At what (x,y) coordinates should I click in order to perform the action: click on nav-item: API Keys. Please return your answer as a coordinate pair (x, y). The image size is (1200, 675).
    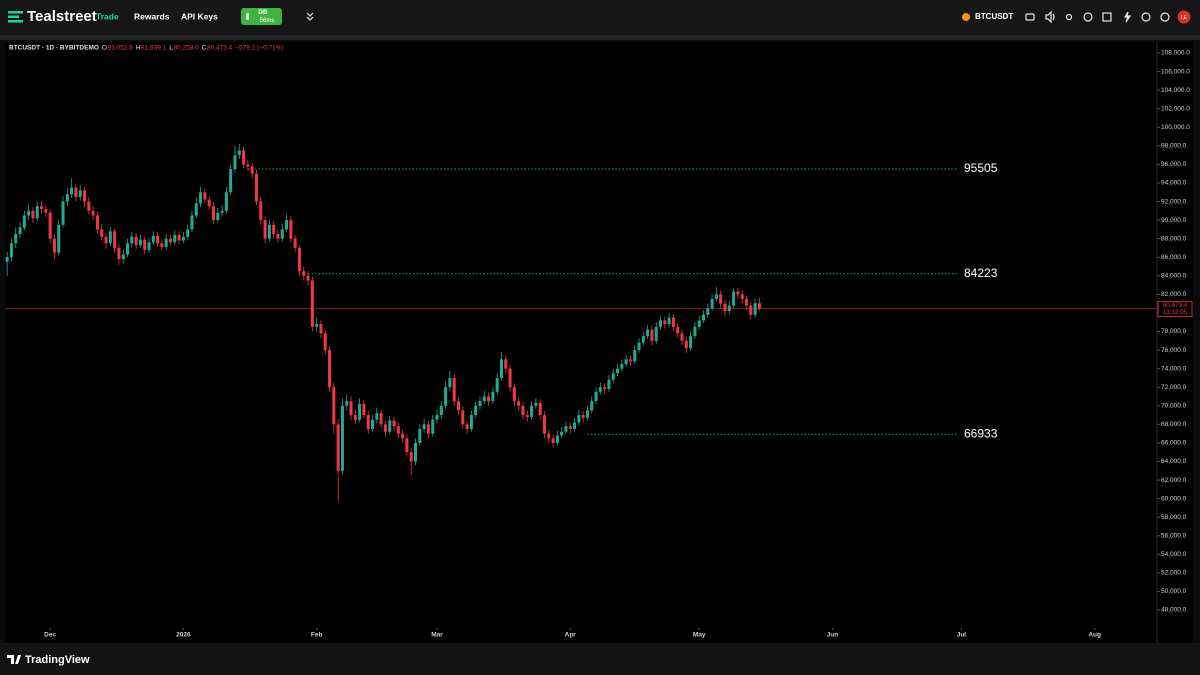
    Looking at the image, I should click on (199, 16).